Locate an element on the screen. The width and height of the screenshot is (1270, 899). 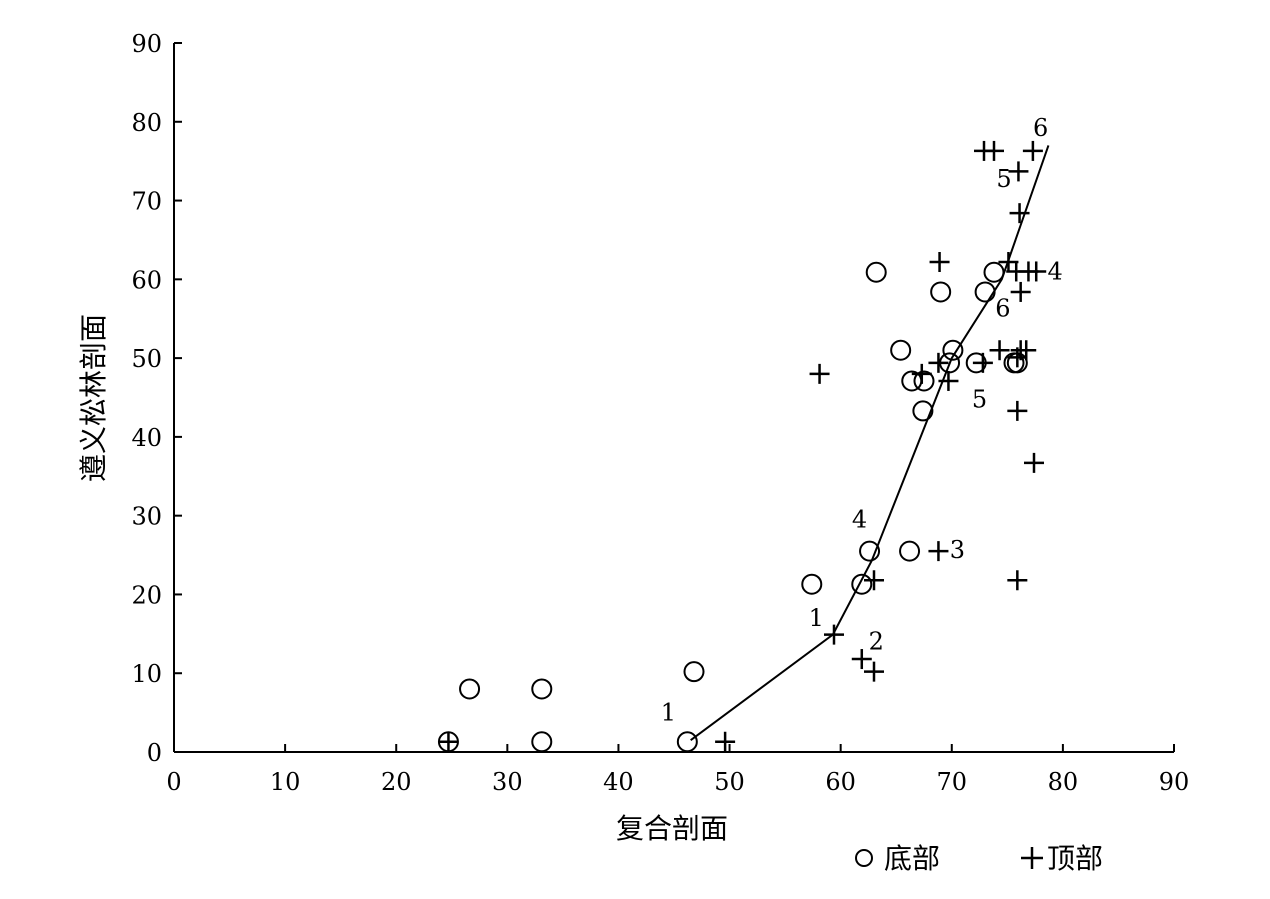
y-ticks: 0 10 20 30 40 50 60 70 80 90 is located at coordinates (156, 398).